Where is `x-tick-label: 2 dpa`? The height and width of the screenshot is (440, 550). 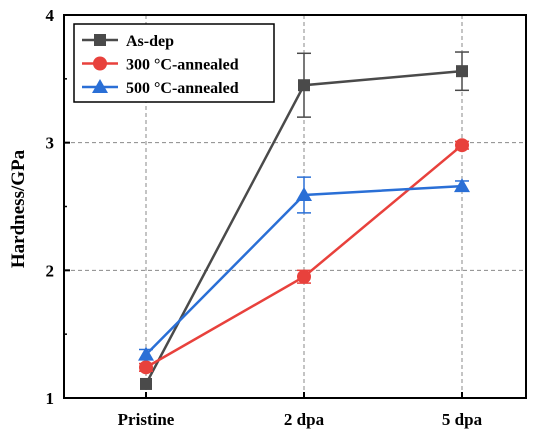 x-tick-label: 2 dpa is located at coordinates (304, 419).